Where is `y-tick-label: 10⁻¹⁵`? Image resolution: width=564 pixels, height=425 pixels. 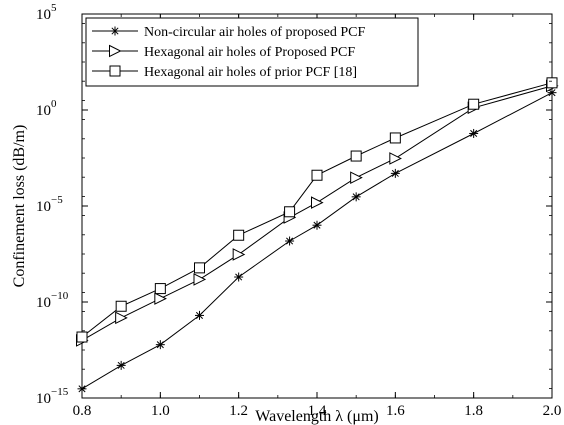
y-tick-label: 10⁻¹⁵ is located at coordinates (52, 396).